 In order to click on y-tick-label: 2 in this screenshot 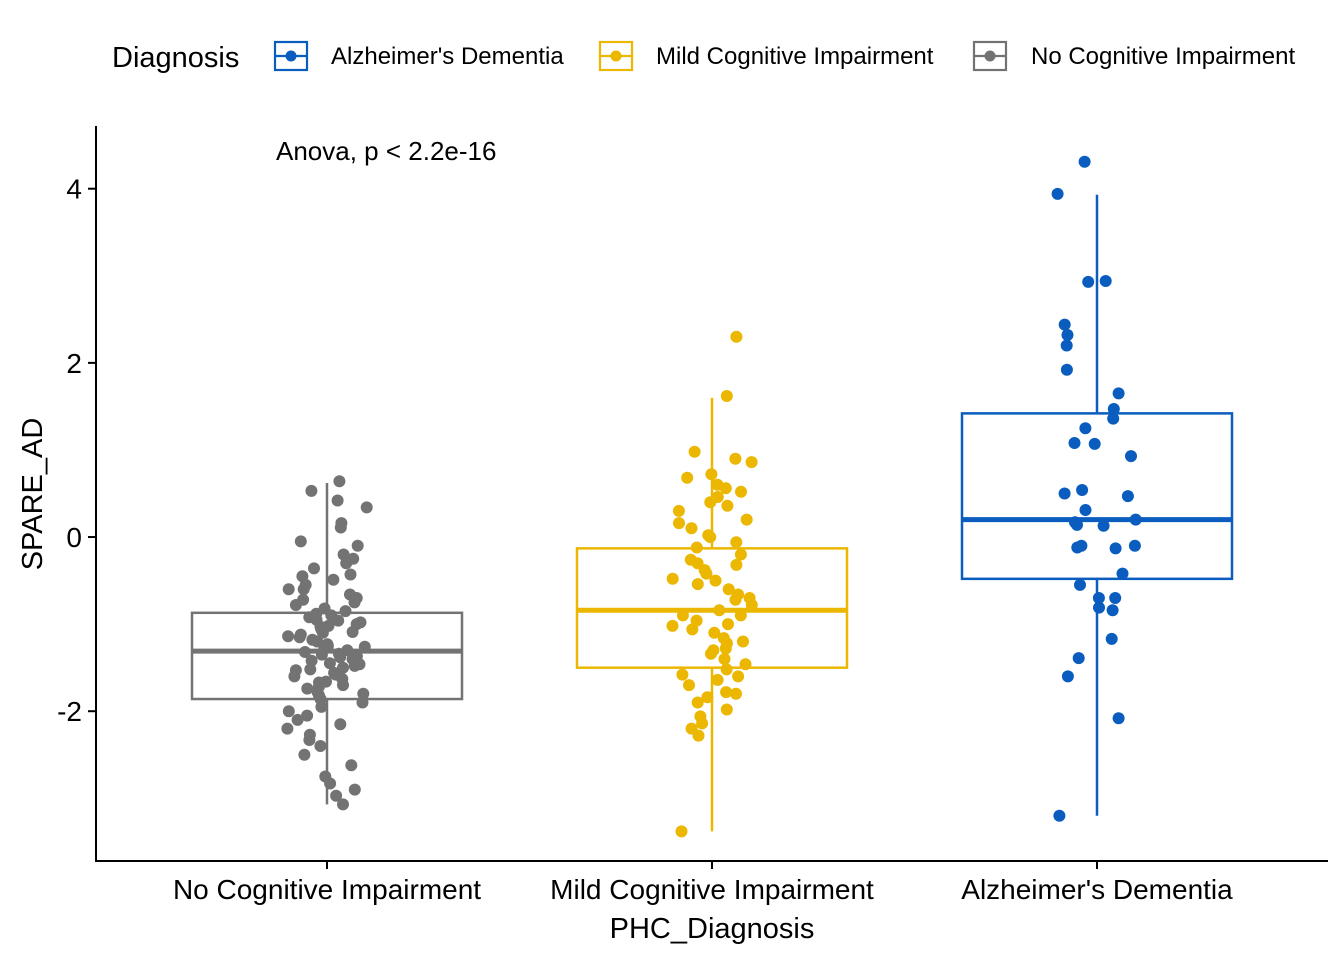, I will do `click(74, 363)`.